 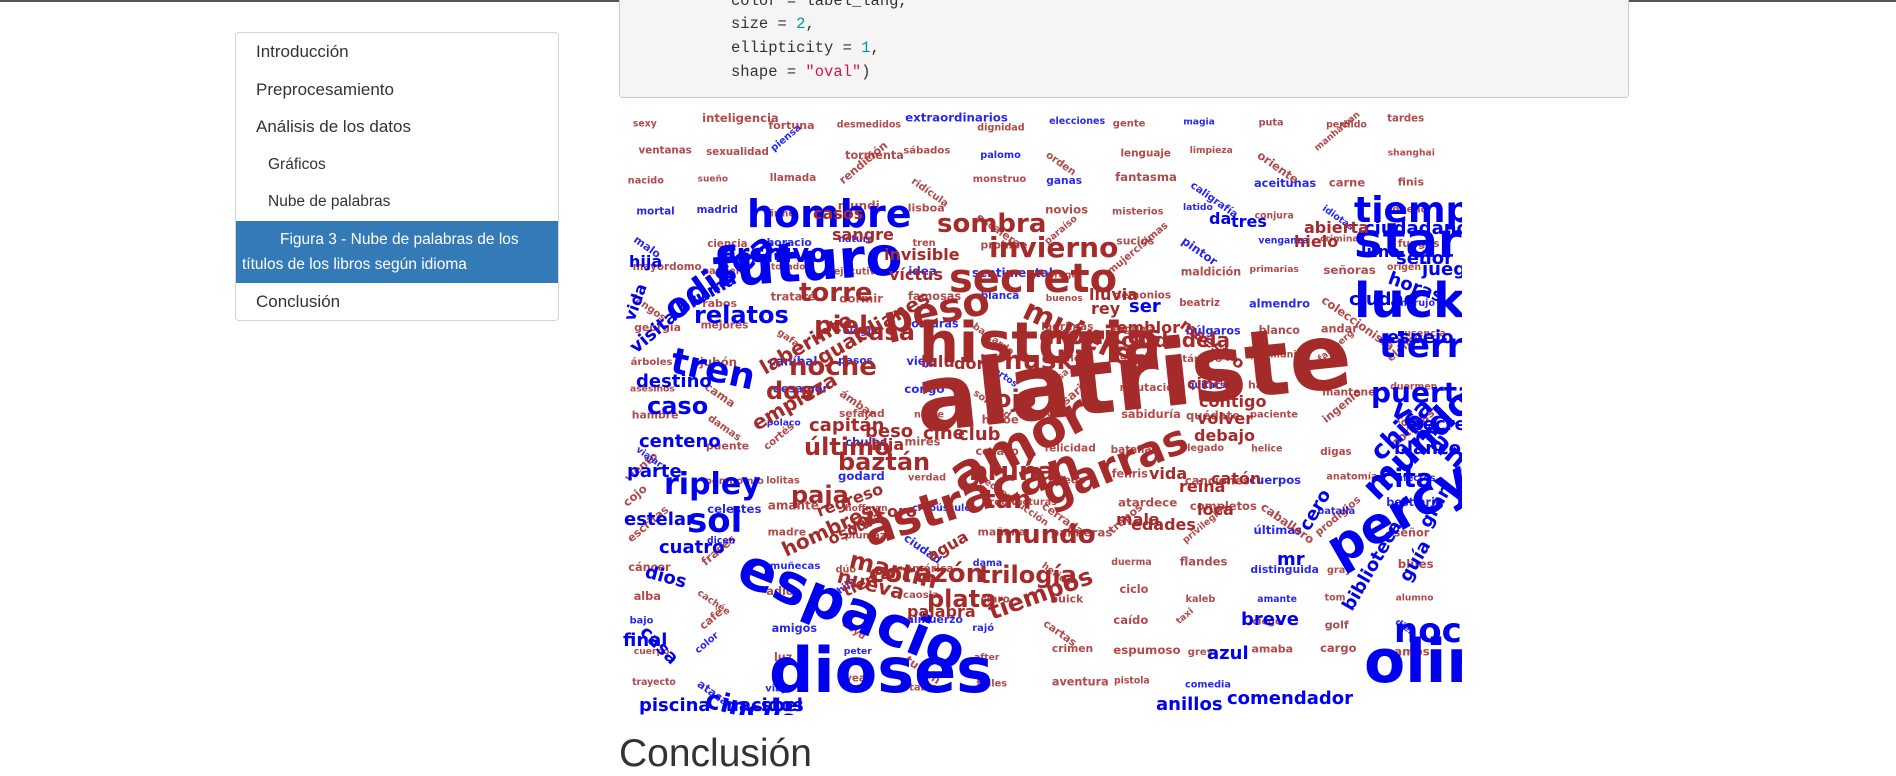 What do you see at coordinates (1420, 346) in the screenshot?
I see `cloud-word: tierra` at bounding box center [1420, 346].